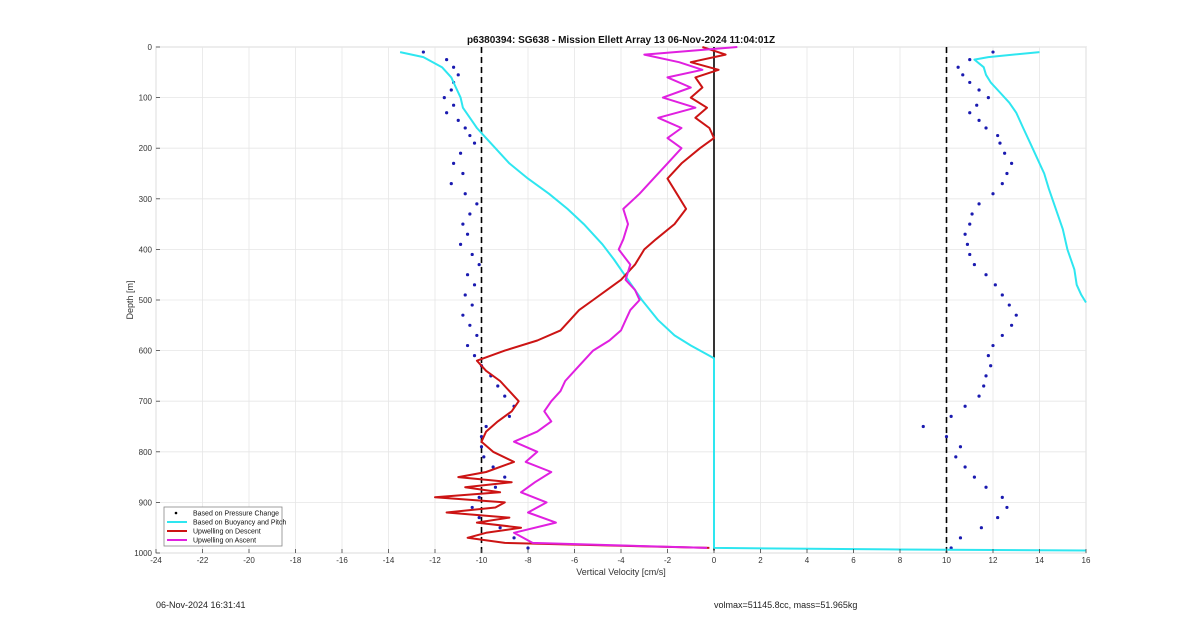 The image size is (1200, 622). Describe the element at coordinates (1039, 560) in the screenshot. I see `x-tick-label: 14` at that location.